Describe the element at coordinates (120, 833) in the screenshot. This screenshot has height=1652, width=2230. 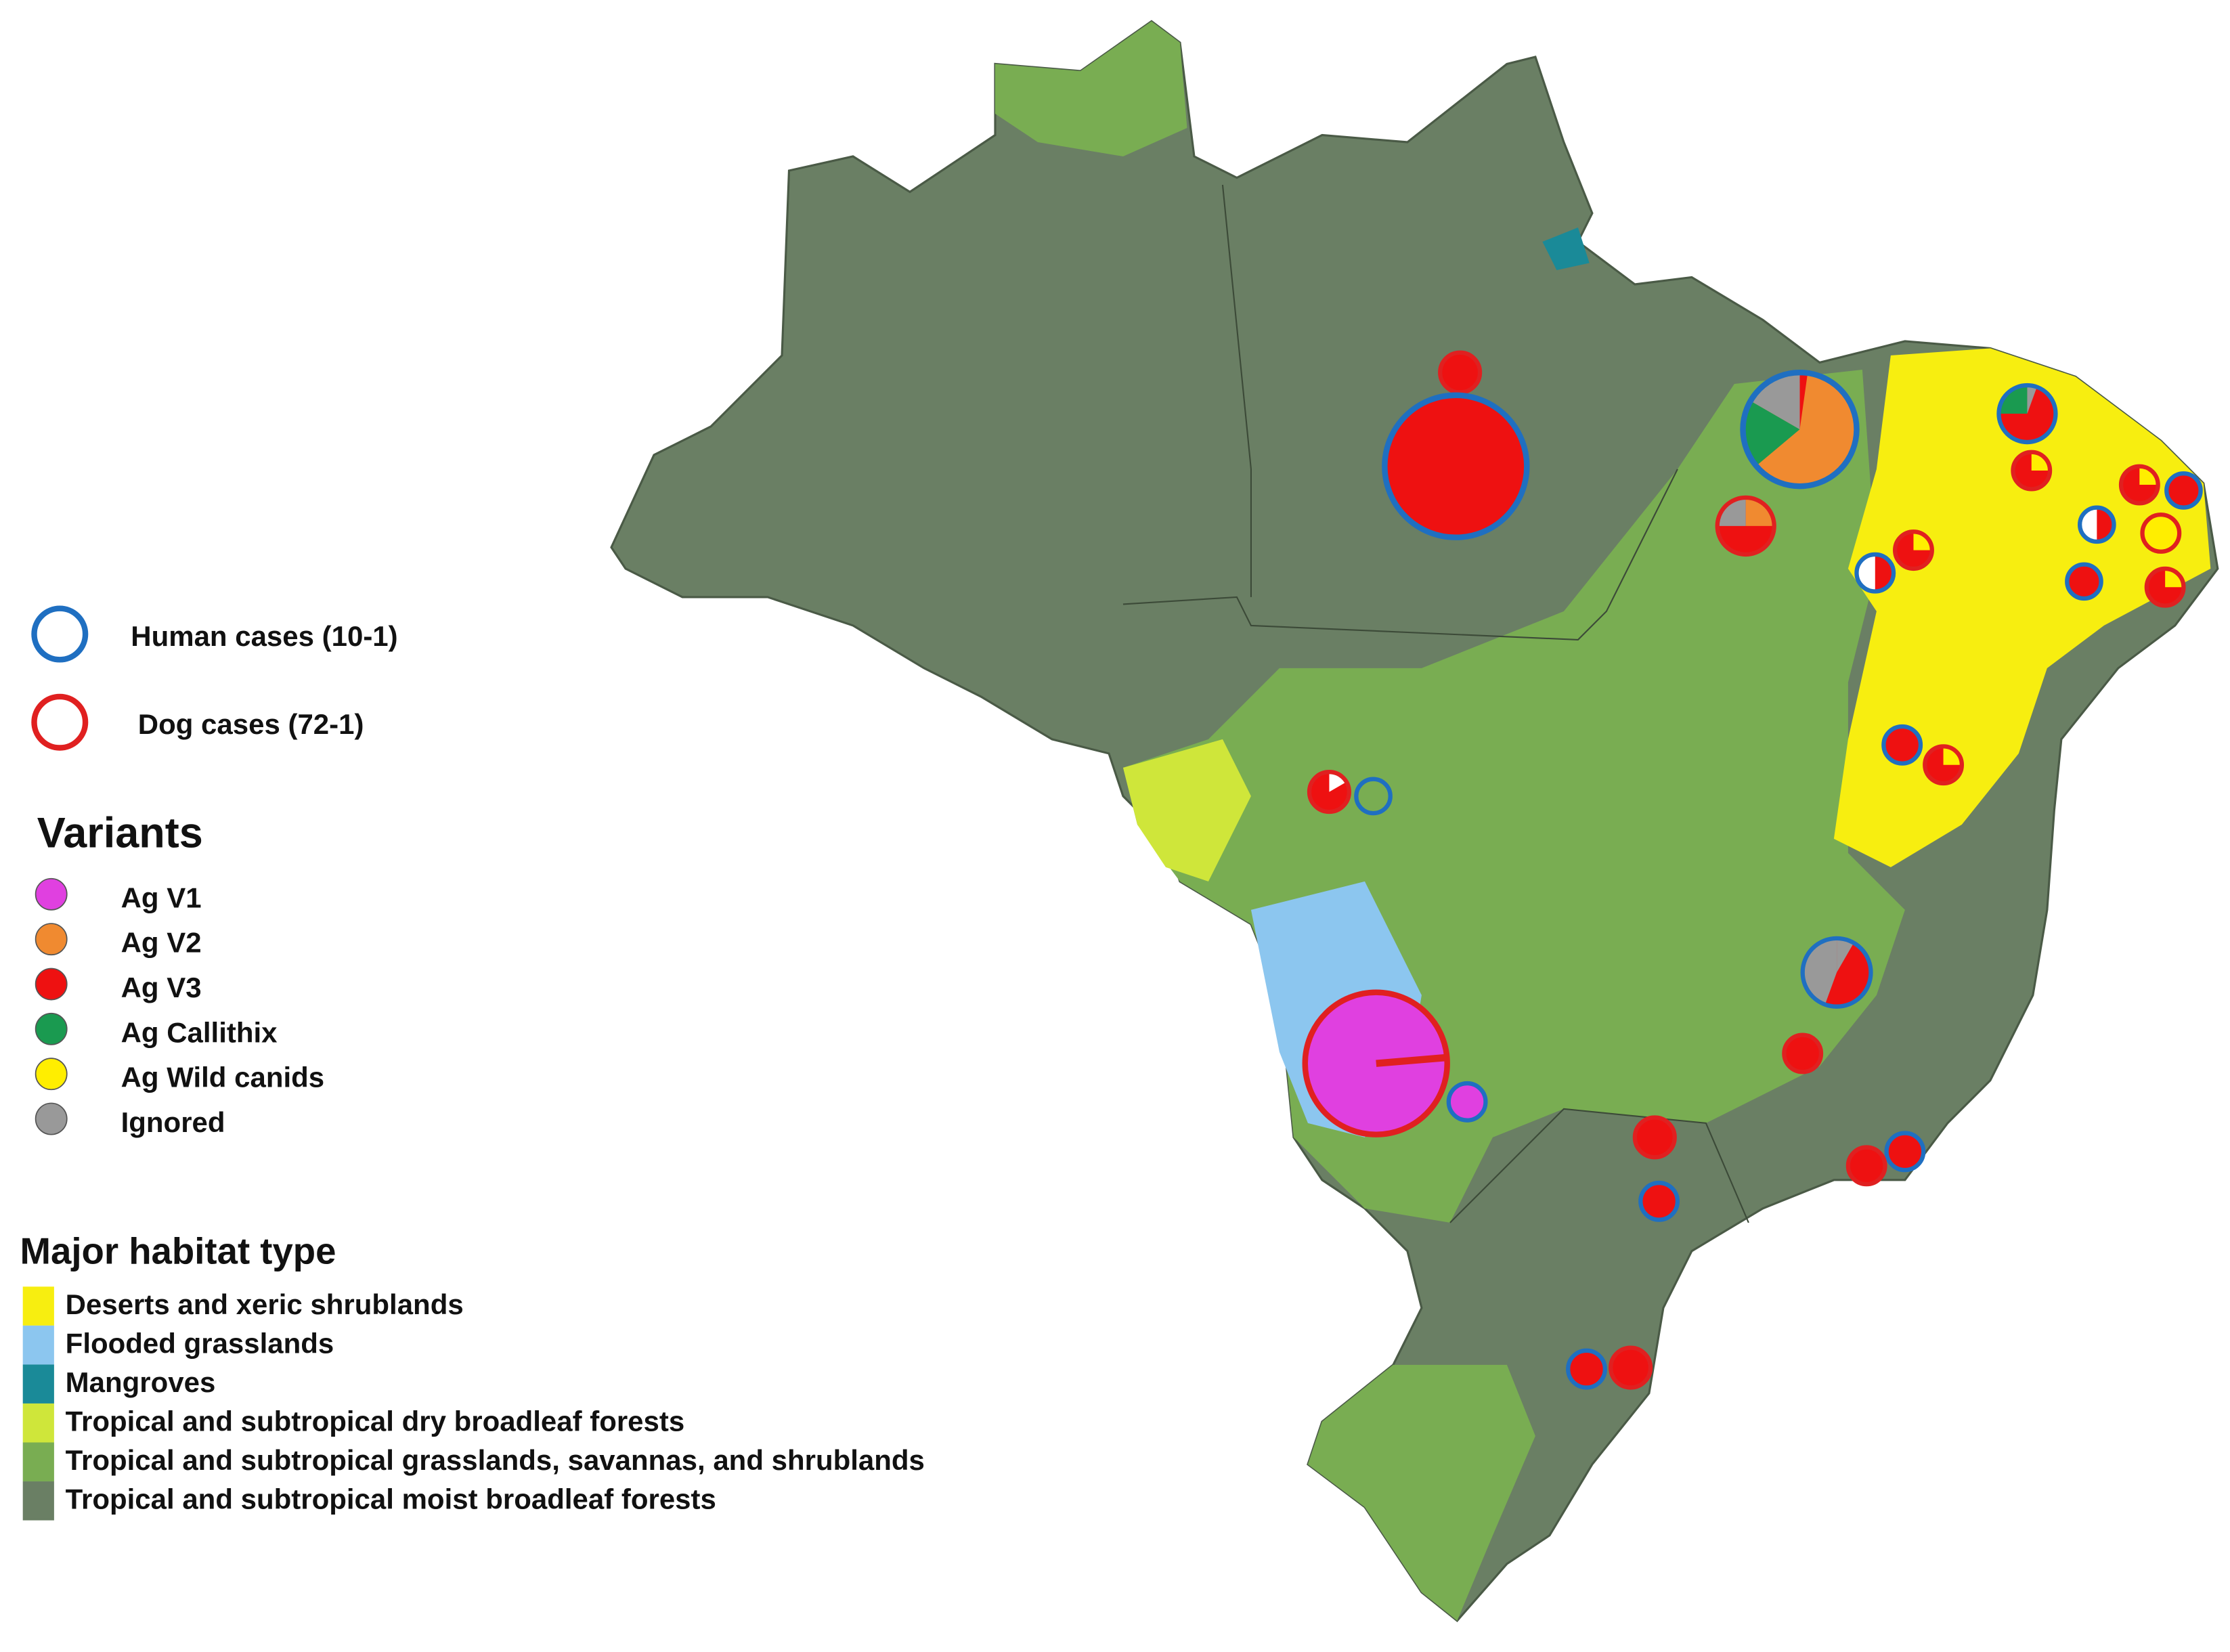
I see `variants-title: Variants` at that location.